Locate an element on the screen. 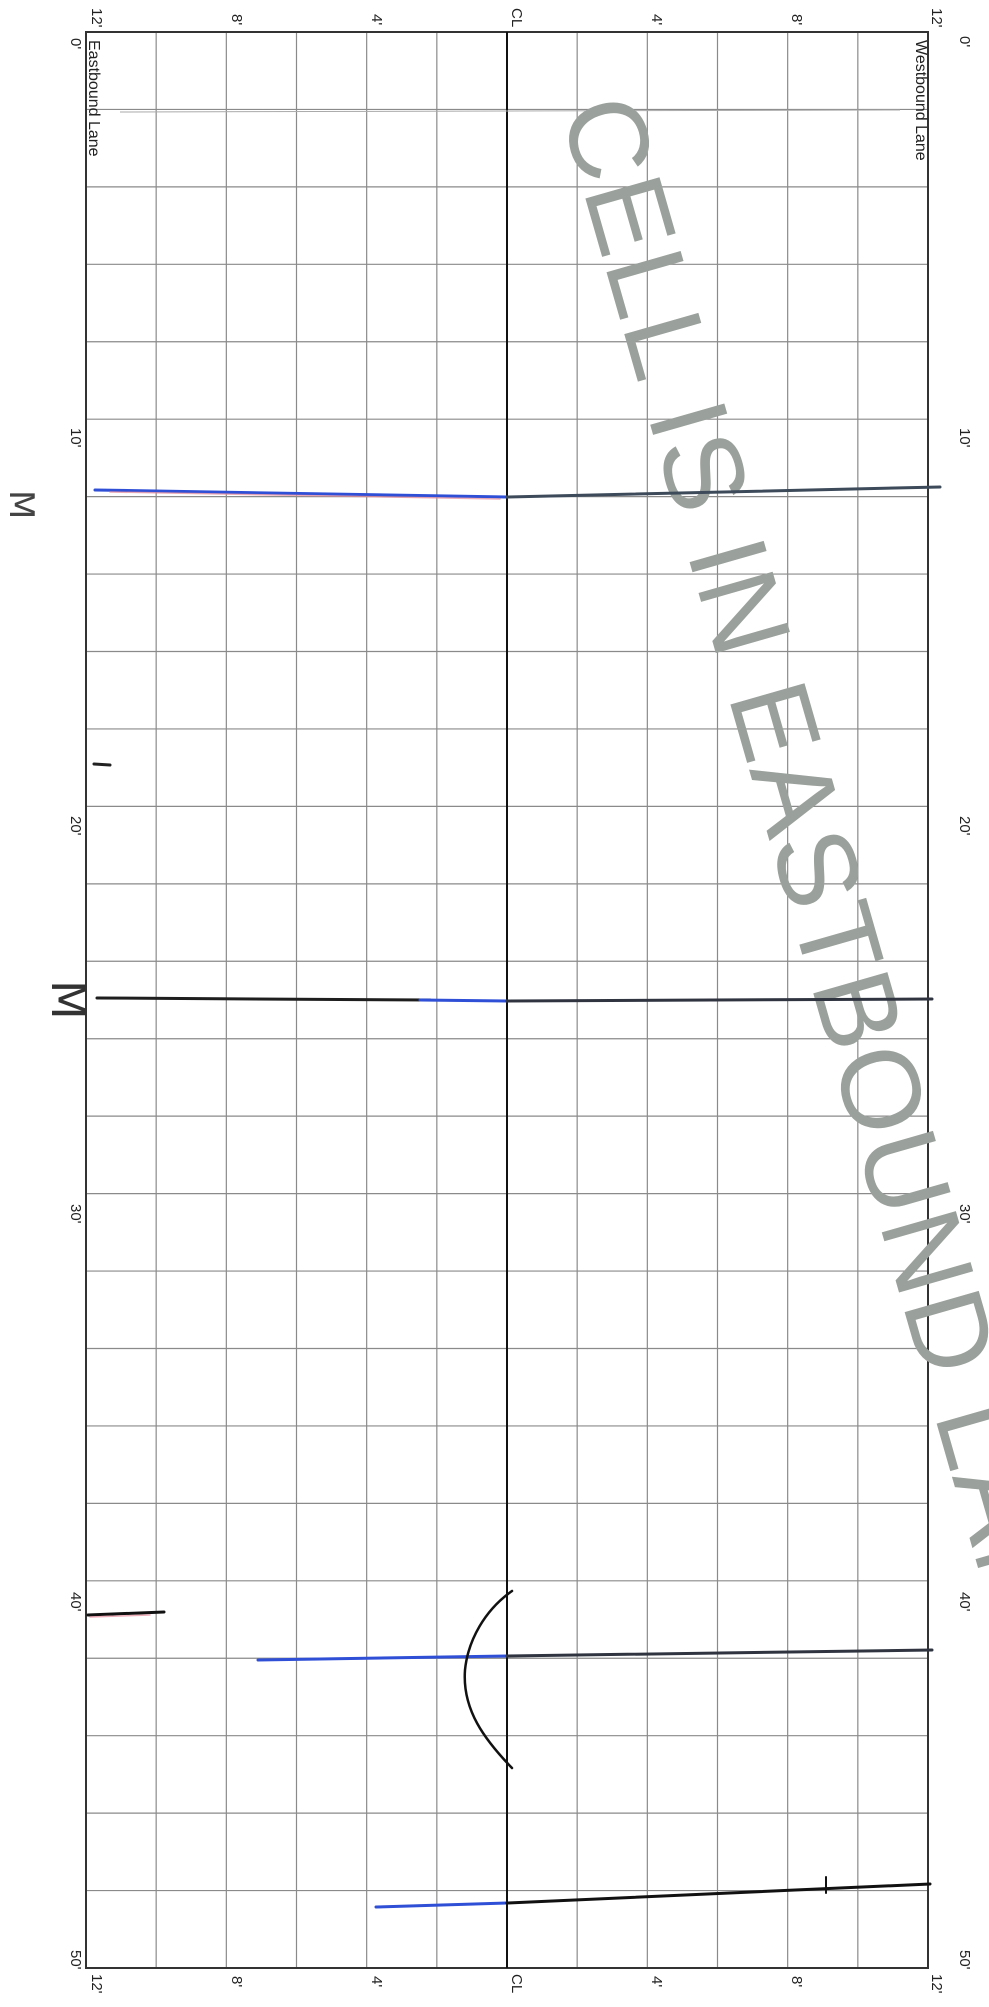 This screenshot has width=989, height=2007. eastbound-lane-label: Eastbound Lane is located at coordinates (93, 98).